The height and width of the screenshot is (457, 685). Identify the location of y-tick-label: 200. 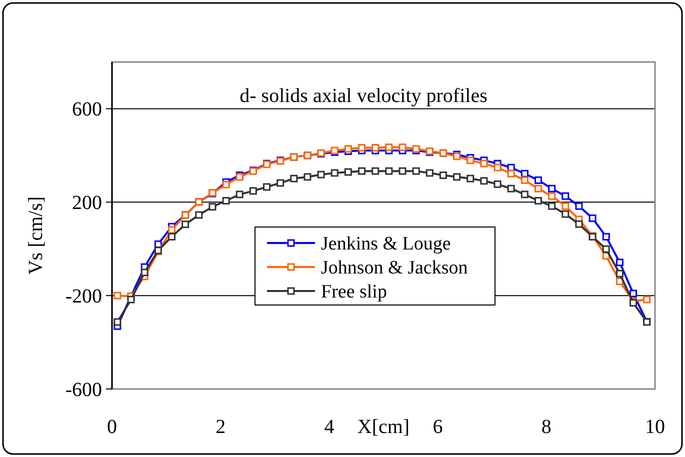
(87, 203).